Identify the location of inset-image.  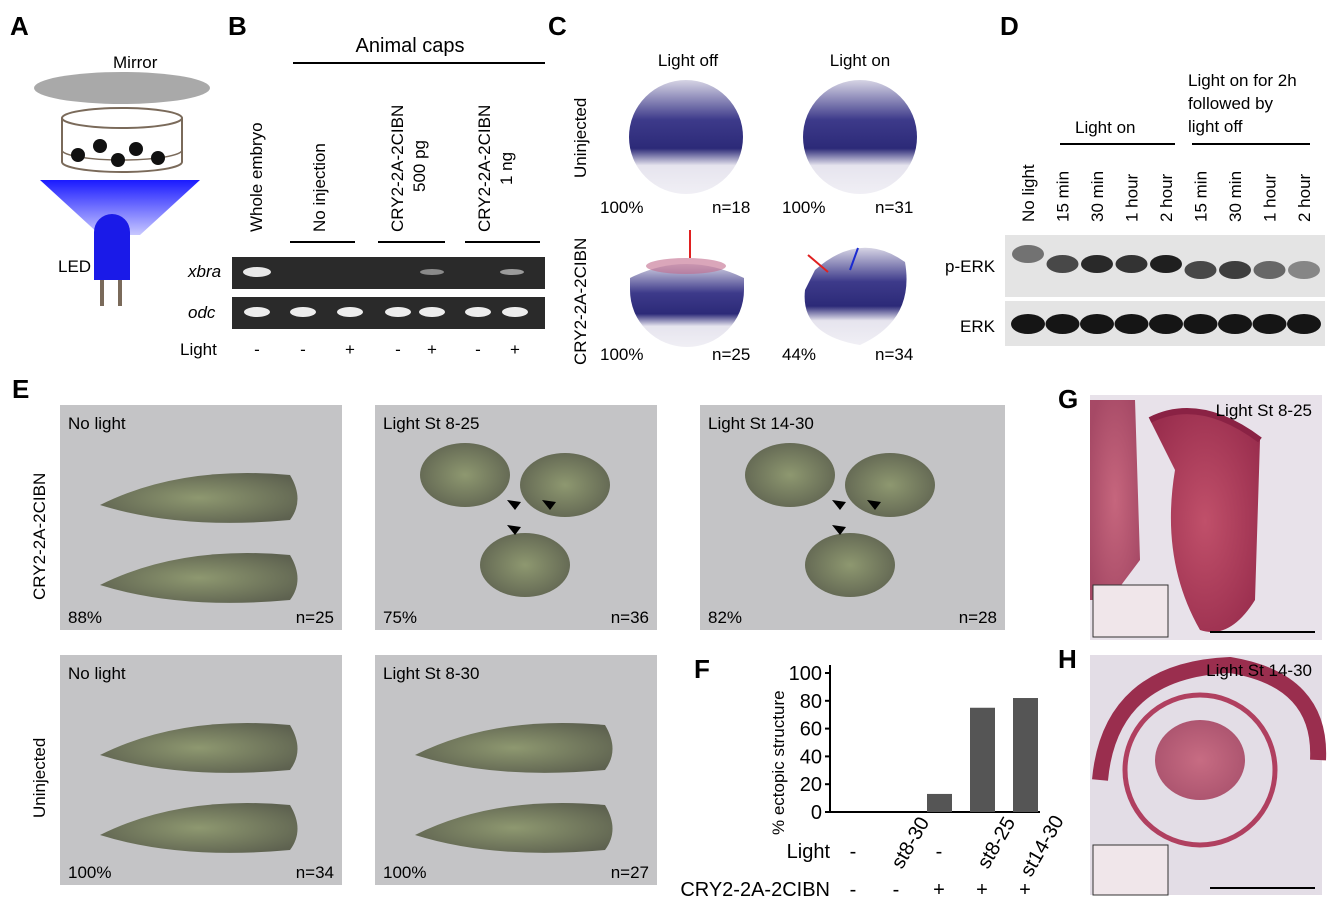
(1130, 870).